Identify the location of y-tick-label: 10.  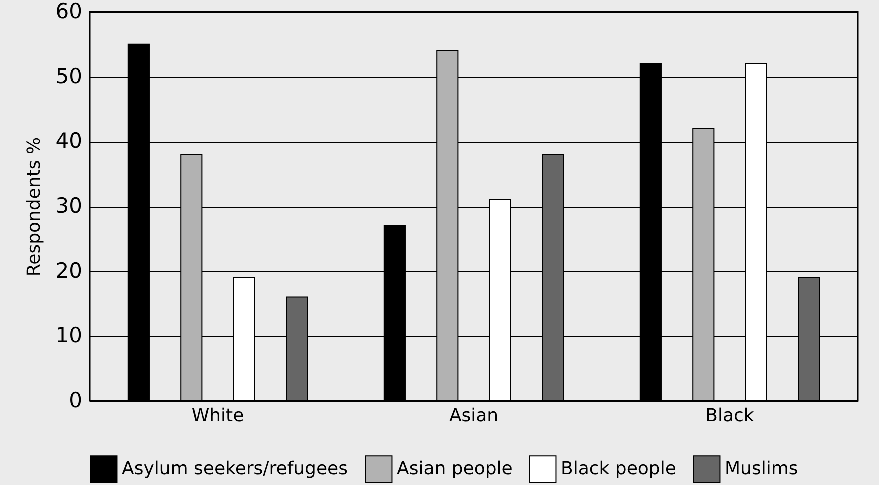
(69, 336).